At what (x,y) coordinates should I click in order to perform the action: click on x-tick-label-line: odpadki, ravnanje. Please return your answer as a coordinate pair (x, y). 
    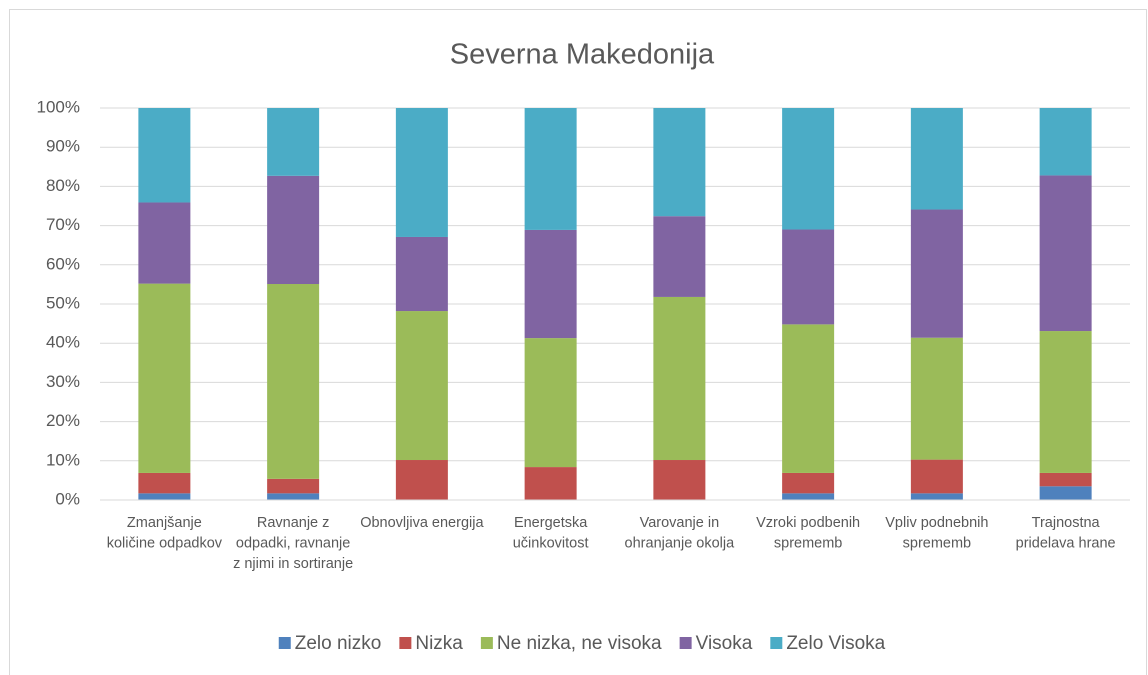
    Looking at the image, I should click on (293, 543).